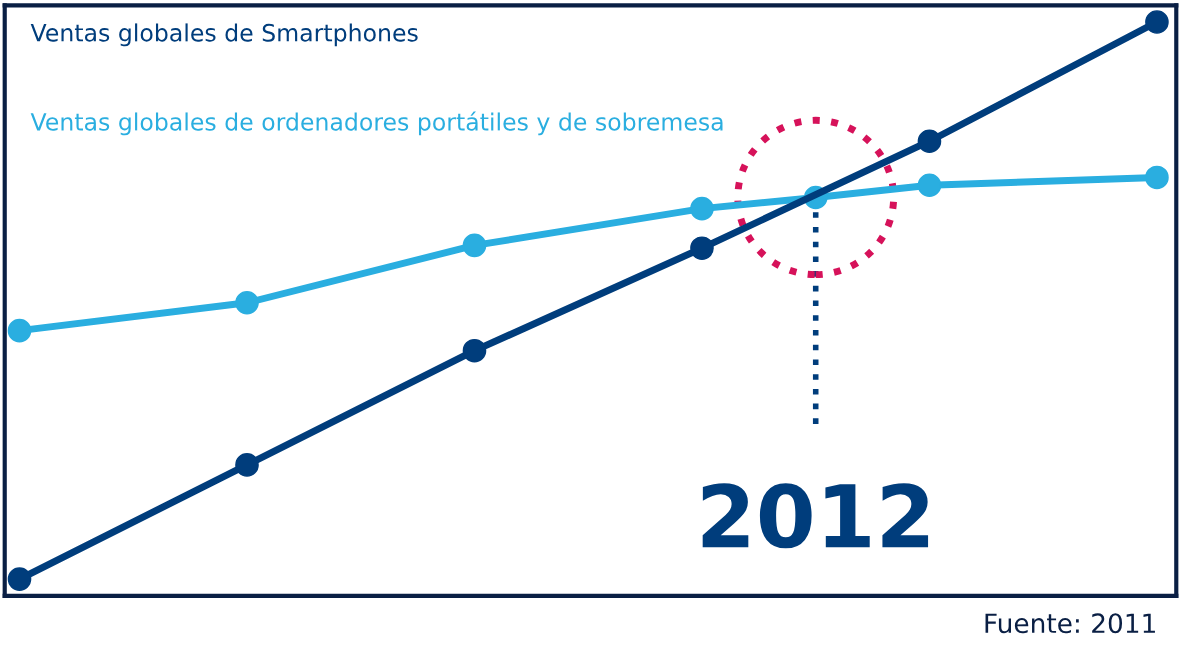 The width and height of the screenshot is (1181, 662). What do you see at coordinates (224, 35) in the screenshot?
I see `text: Ventas globales de Smartphones` at bounding box center [224, 35].